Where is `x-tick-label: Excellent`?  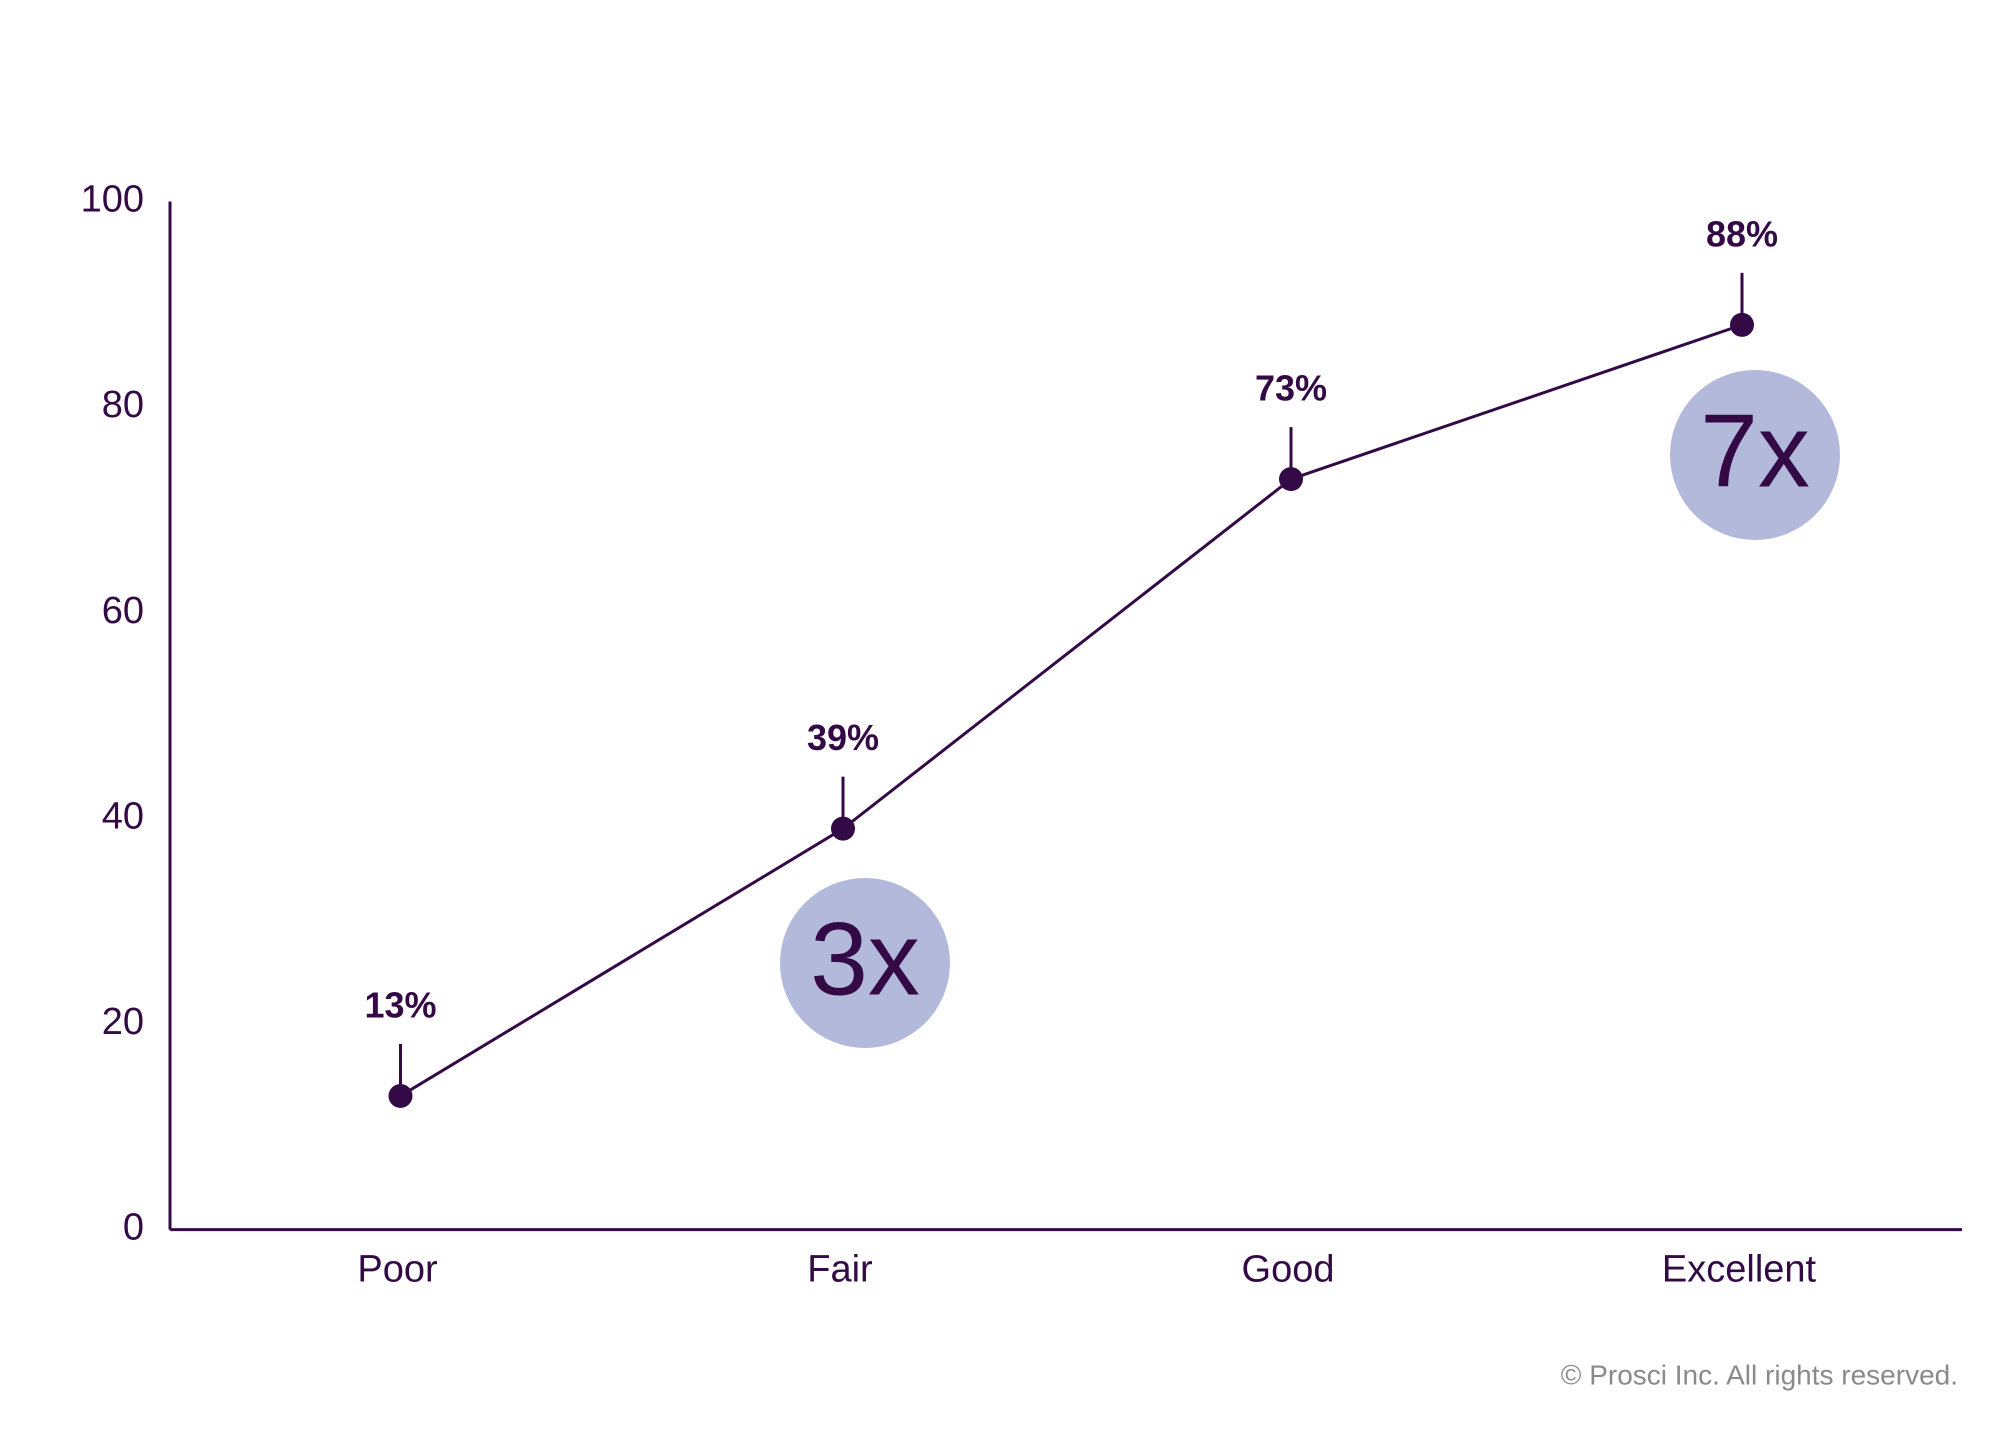 x-tick-label: Excellent is located at coordinates (1739, 1270).